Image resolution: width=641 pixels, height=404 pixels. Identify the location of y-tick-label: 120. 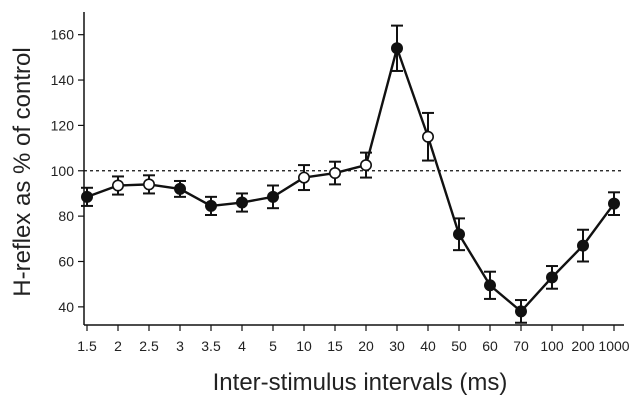
(63, 125).